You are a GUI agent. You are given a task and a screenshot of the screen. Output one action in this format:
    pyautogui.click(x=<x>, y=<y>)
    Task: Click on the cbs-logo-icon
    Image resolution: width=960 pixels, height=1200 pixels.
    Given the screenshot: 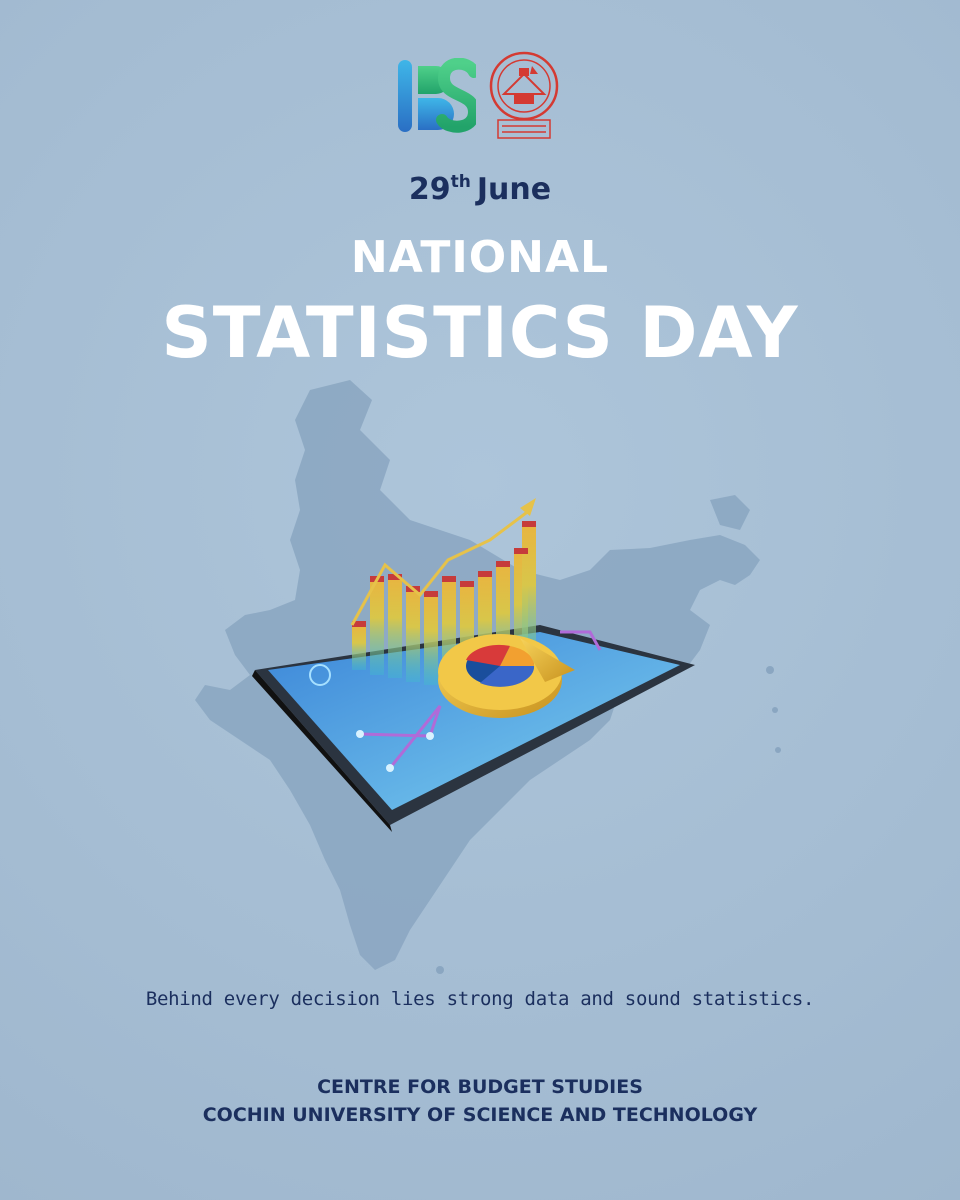 What is the action you would take?
    pyautogui.click(x=437, y=95)
    